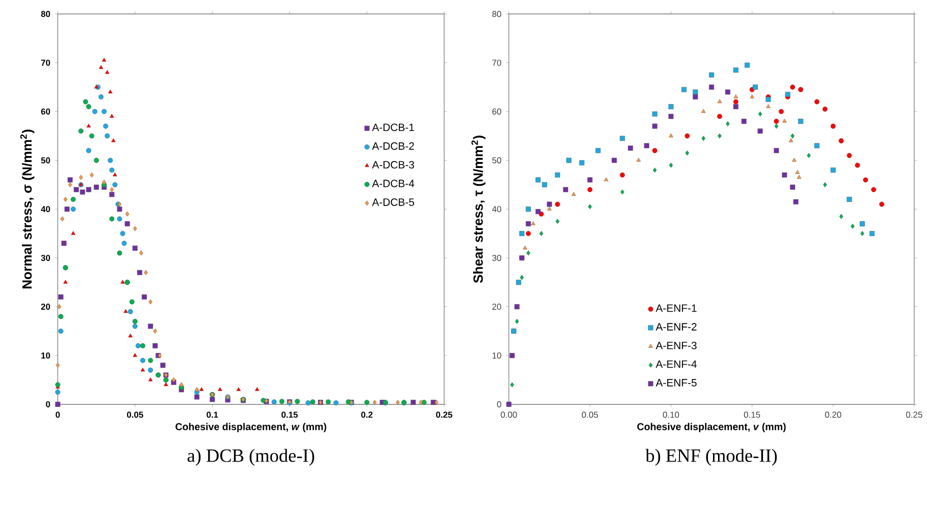 Image resolution: width=927 pixels, height=523 pixels. Describe the element at coordinates (478, 209) in the screenshot. I see `y-axis-title: Shear stress, τ (N/mm$^{2}$)` at that location.